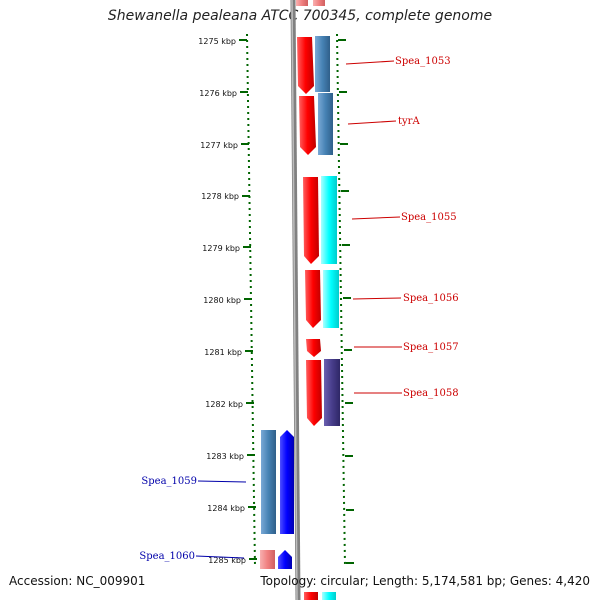 The image size is (600, 600). What do you see at coordinates (169, 481) in the screenshot?
I see `gene-label-spea-1059: Spea_1059` at bounding box center [169, 481].